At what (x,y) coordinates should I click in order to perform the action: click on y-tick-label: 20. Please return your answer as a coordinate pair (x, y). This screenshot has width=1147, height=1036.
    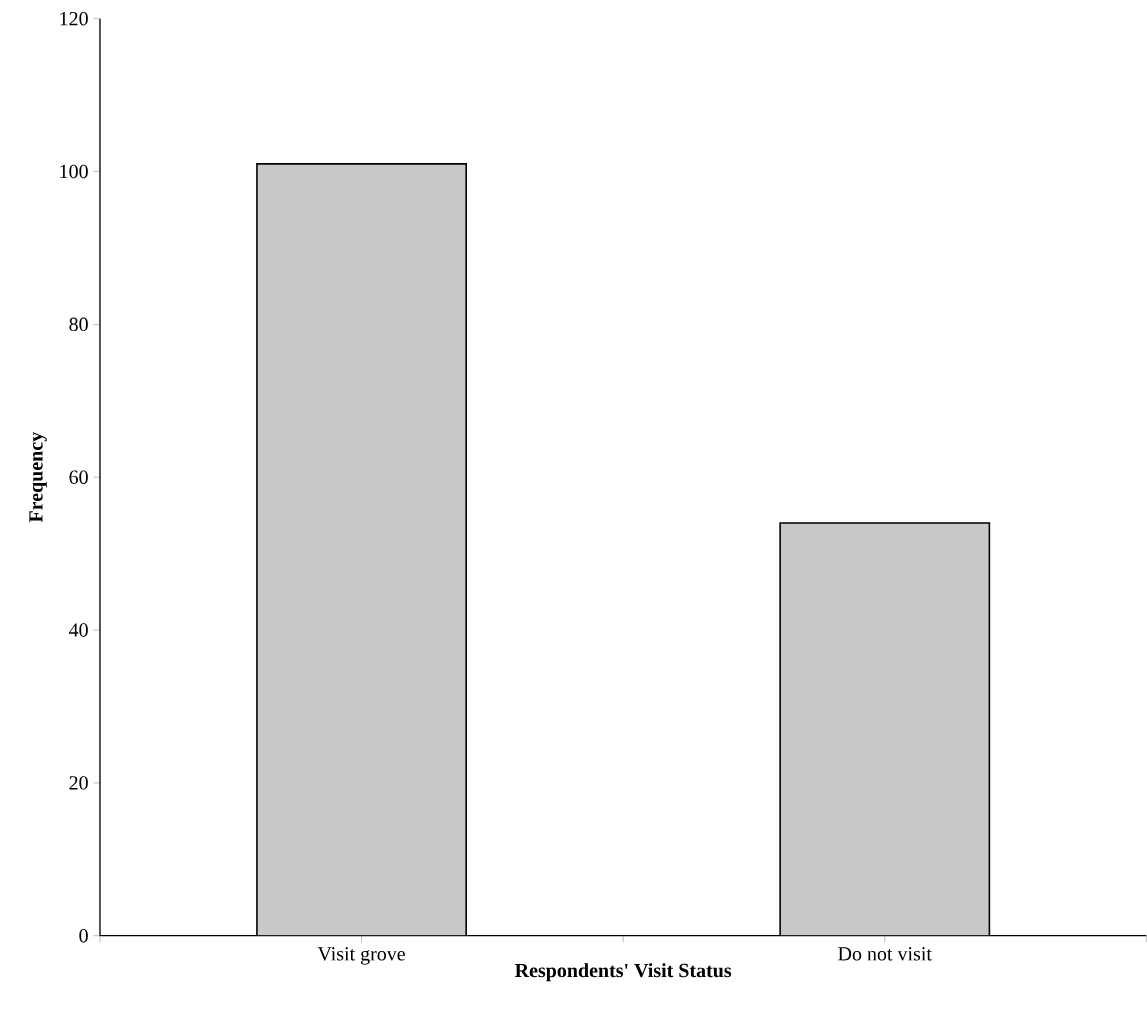
    Looking at the image, I should click on (78, 783).